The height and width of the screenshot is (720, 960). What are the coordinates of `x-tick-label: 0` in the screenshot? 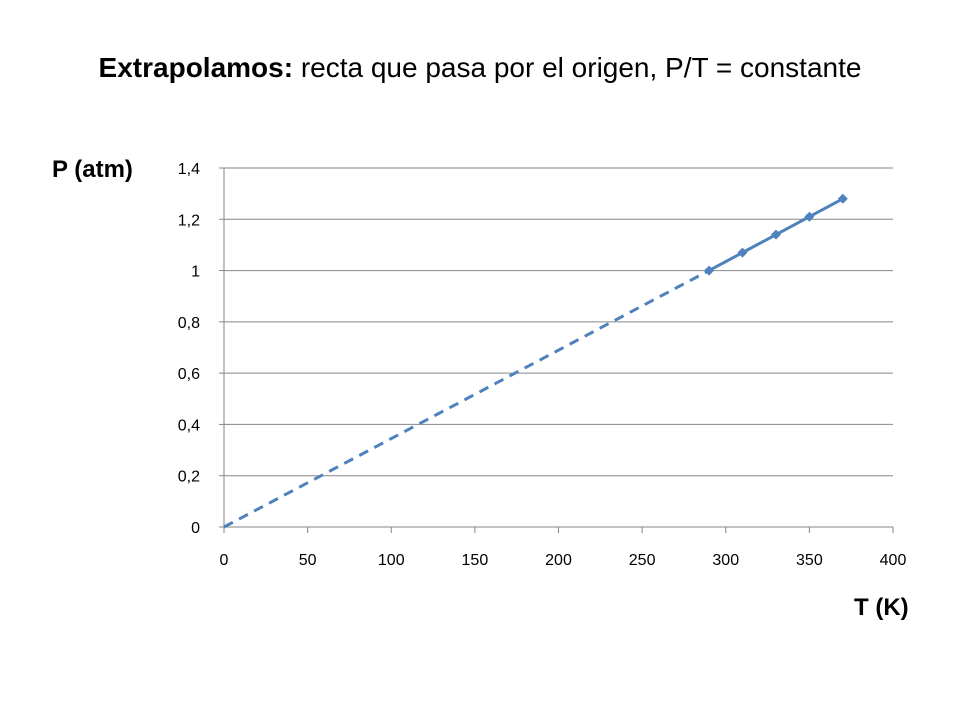 It's located at (224, 560).